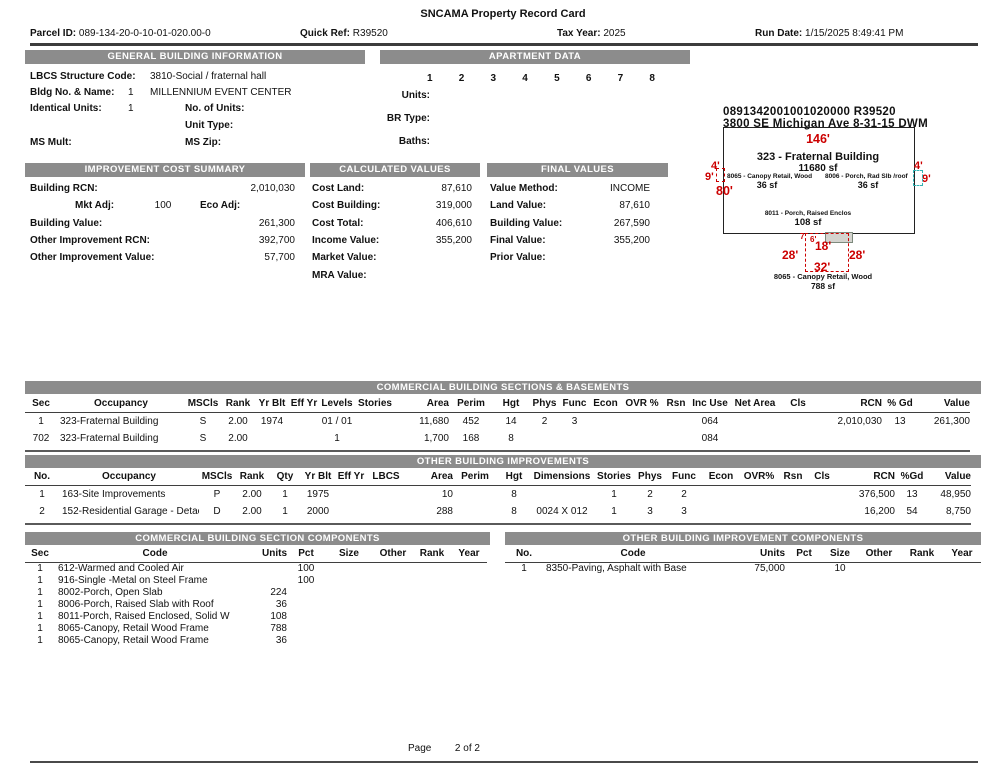 Image resolution: width=1006 pixels, height=770 pixels. What do you see at coordinates (839, 237) in the screenshot?
I see `sketch-lower-gray-box` at bounding box center [839, 237].